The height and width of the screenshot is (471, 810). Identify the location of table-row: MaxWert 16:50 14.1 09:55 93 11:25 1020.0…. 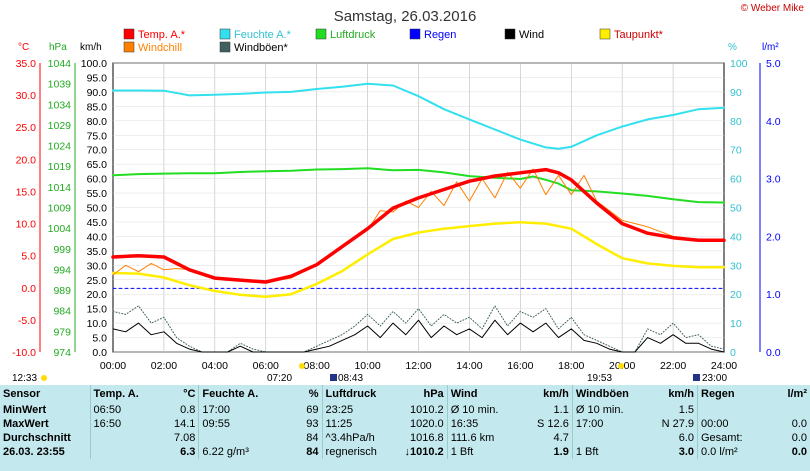
(405, 424).